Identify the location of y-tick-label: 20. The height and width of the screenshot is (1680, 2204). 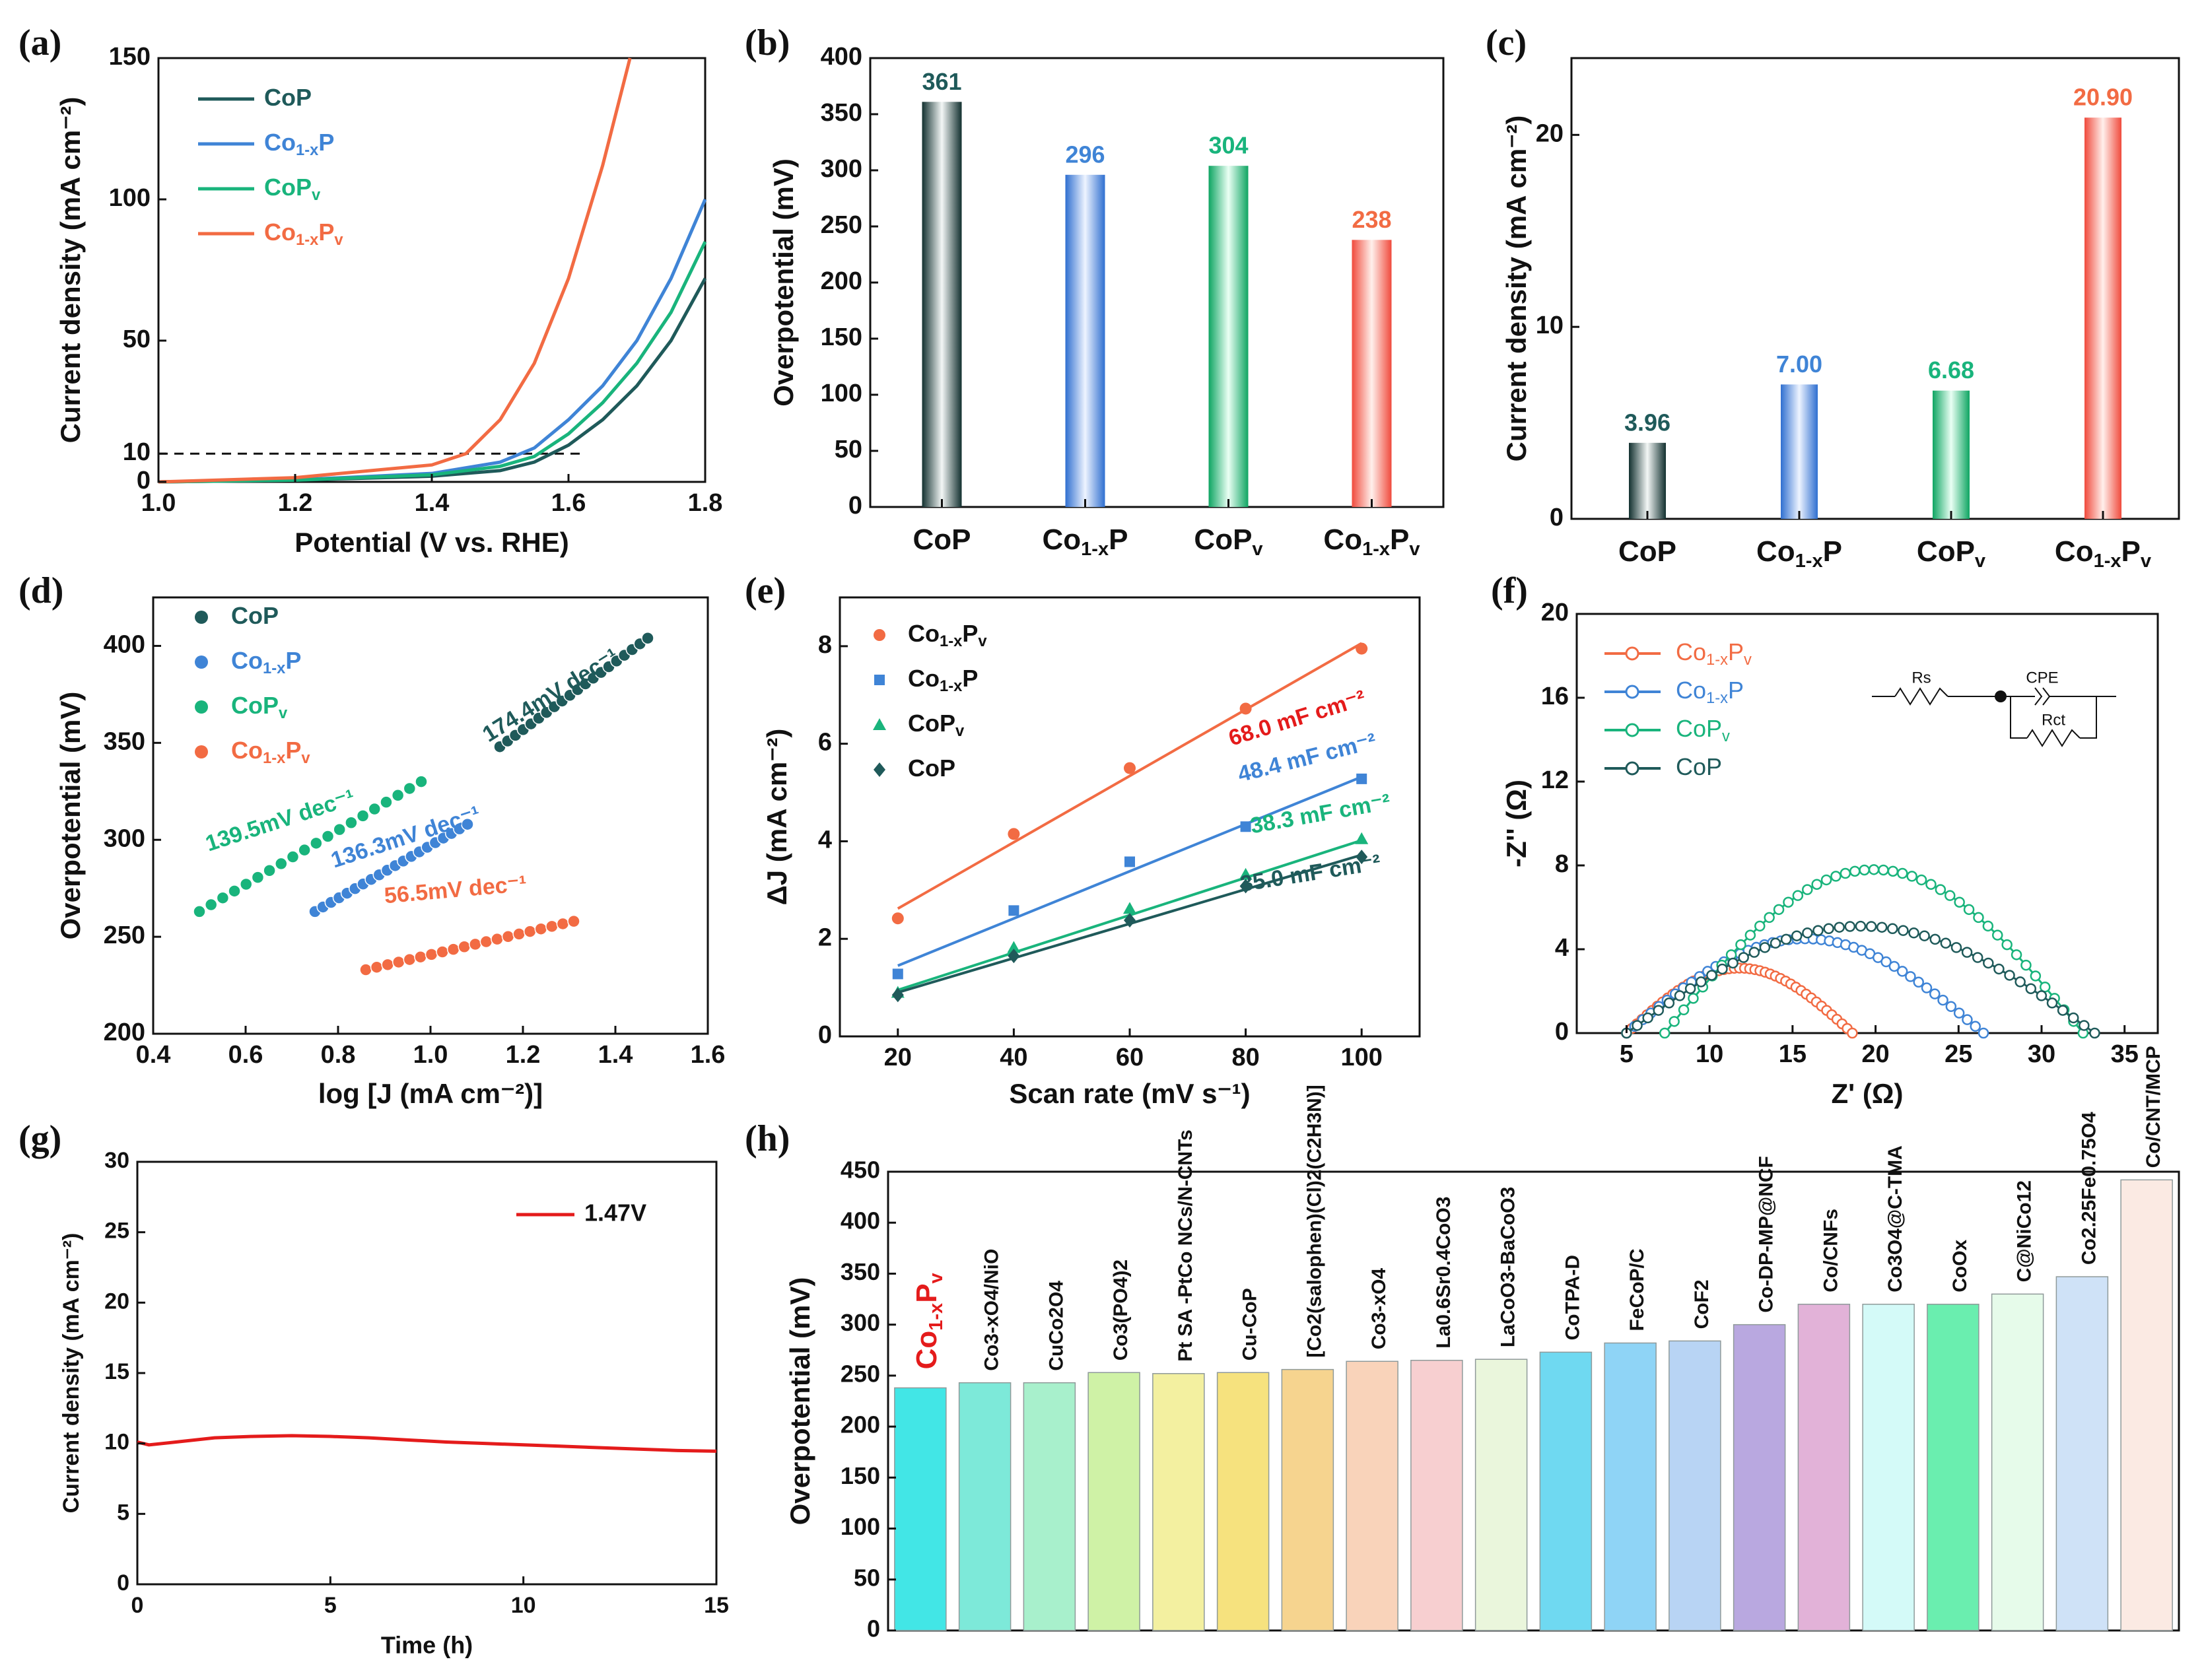
(117, 1301).